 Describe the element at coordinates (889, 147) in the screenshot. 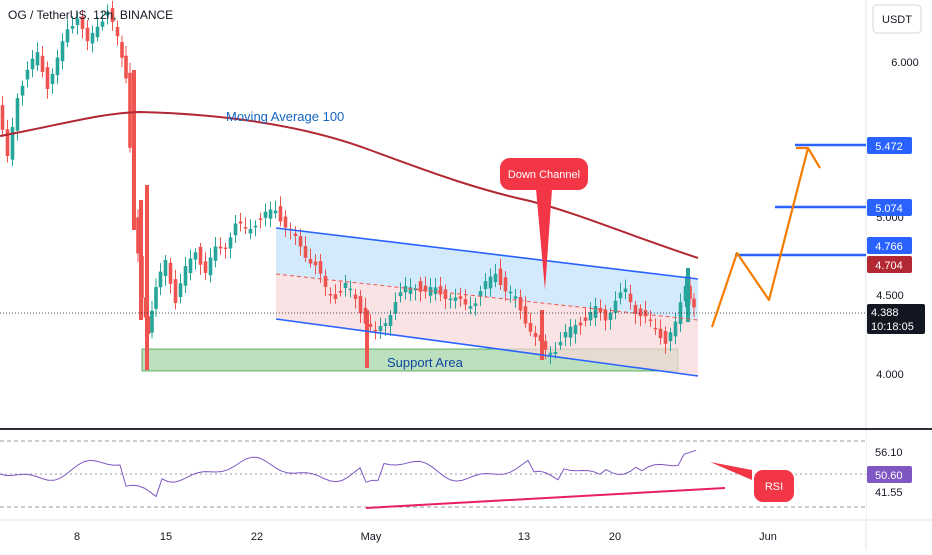

I see `target-badge-3-text: 5.472` at that location.